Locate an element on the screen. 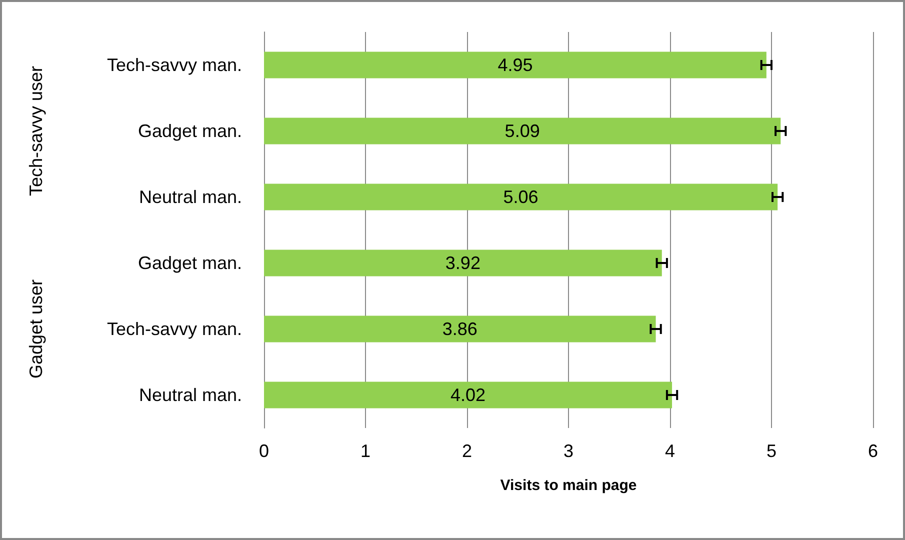  x-tick-label: 0 is located at coordinates (264, 451).